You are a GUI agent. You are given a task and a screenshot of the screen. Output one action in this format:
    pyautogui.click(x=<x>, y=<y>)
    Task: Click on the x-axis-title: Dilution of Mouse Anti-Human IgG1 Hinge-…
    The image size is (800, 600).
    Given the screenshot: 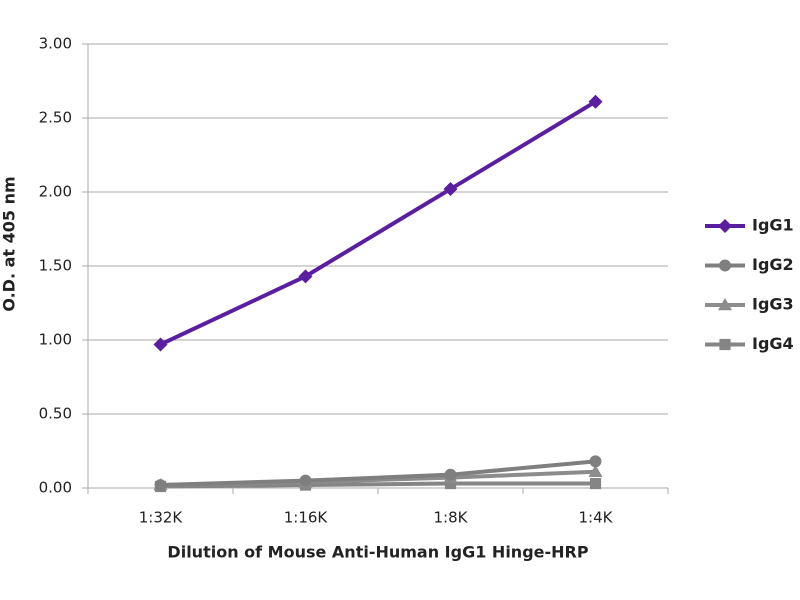 What is the action you would take?
    pyautogui.click(x=377, y=552)
    